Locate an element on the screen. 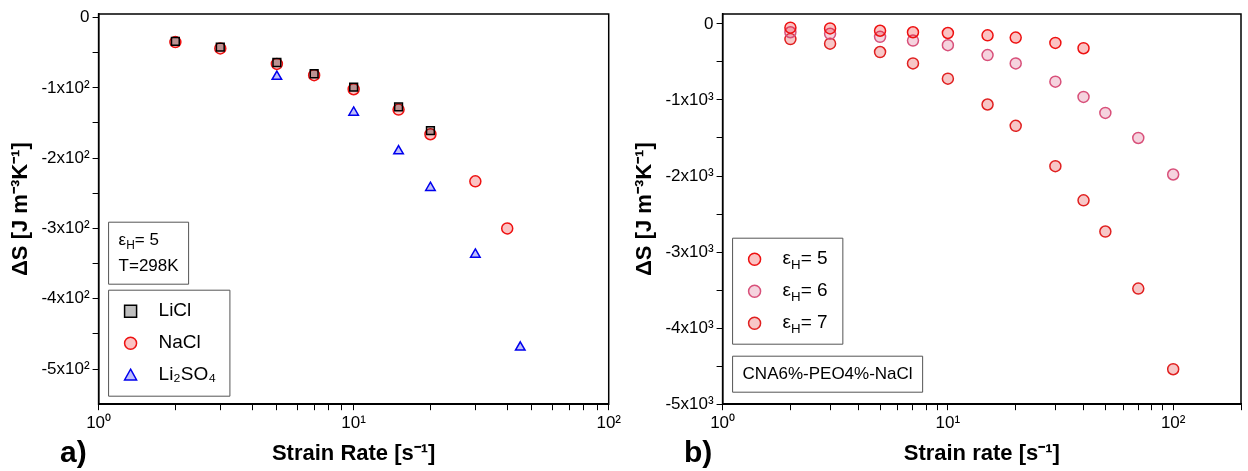 The image size is (1248, 471). y-tick-label: -2x10³ is located at coordinates (689, 175).